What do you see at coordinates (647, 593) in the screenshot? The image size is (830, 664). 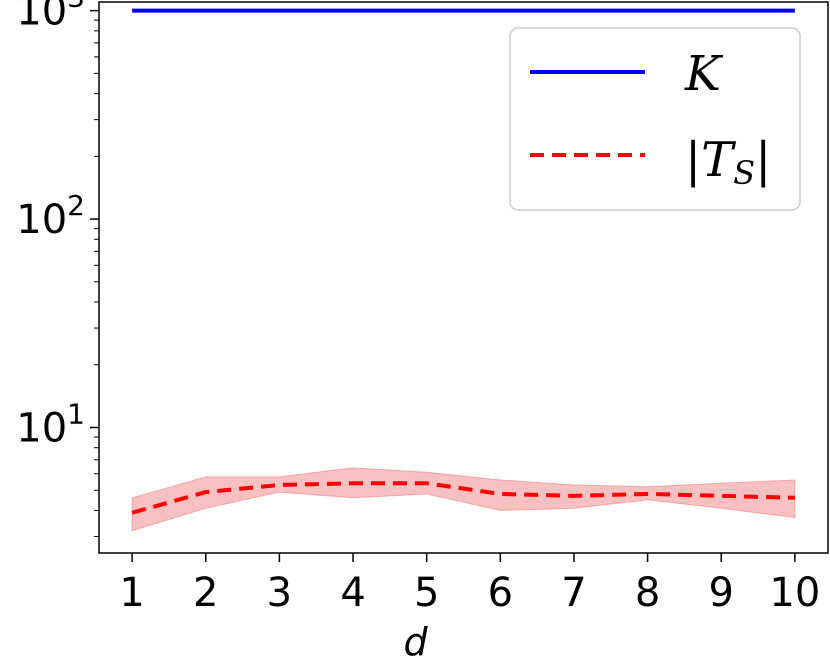 I see `x-tick-label: 8` at bounding box center [647, 593].